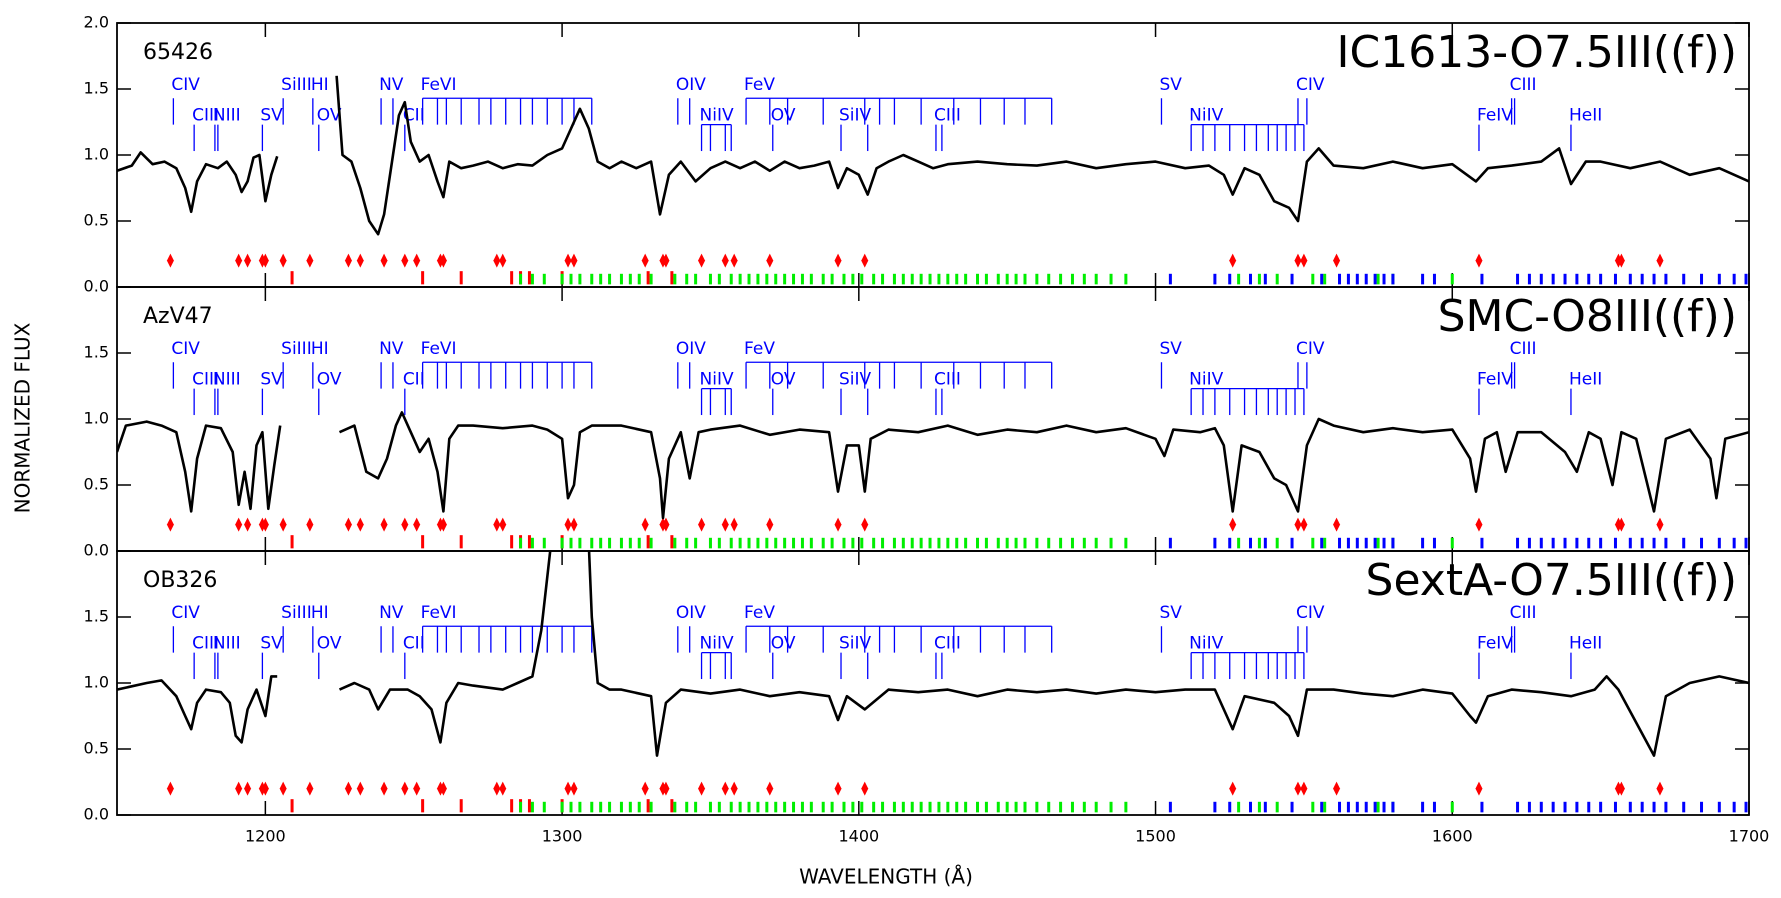  I want to click on y-tick-label: 1.5, so click(96, 88).